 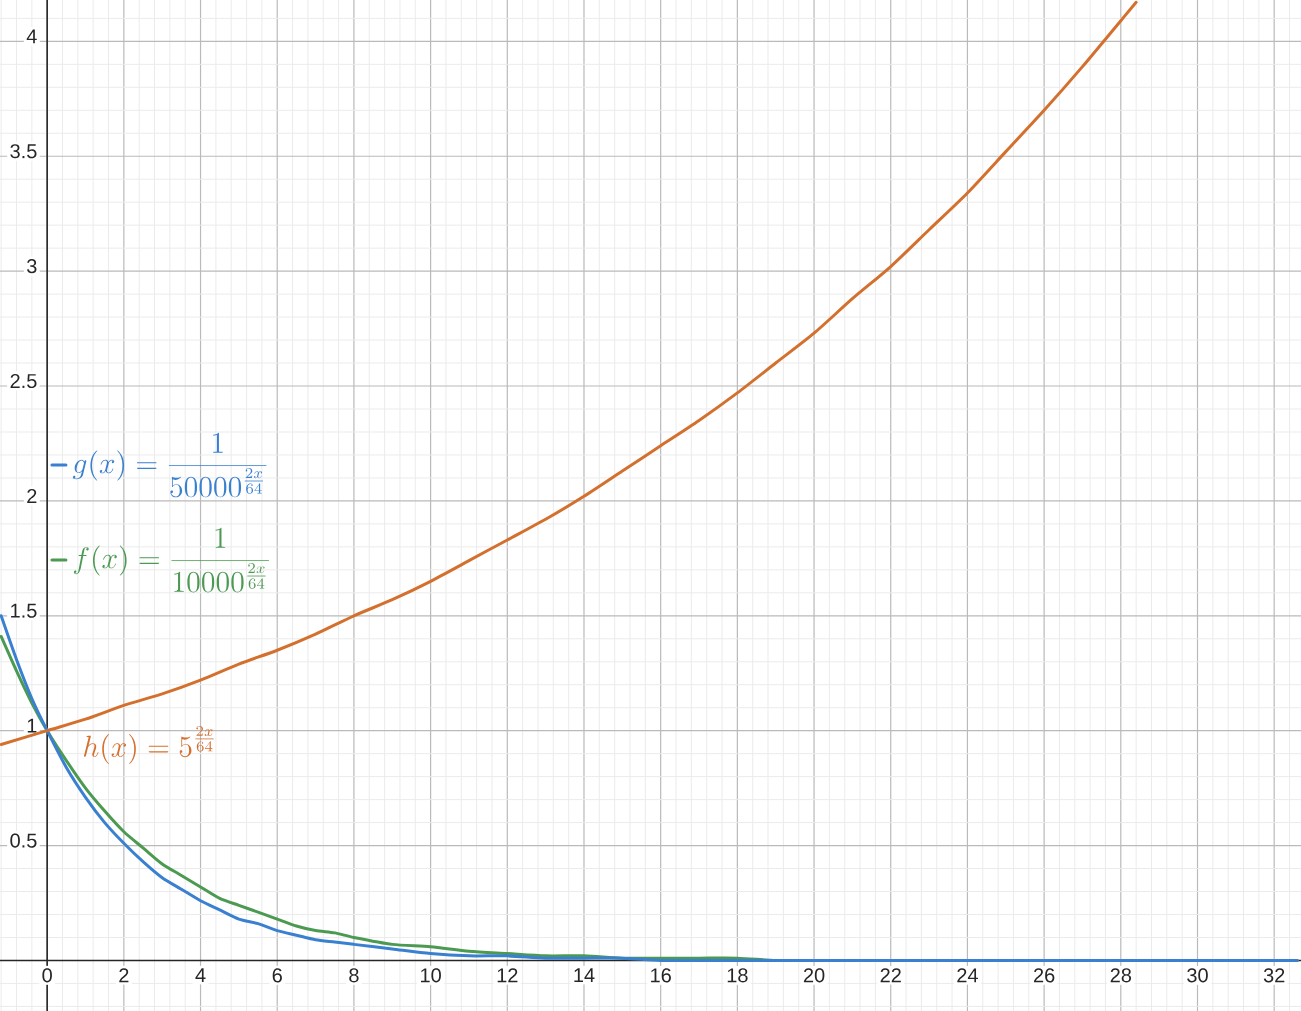 I want to click on y-tick-label: 4, so click(x=31, y=36).